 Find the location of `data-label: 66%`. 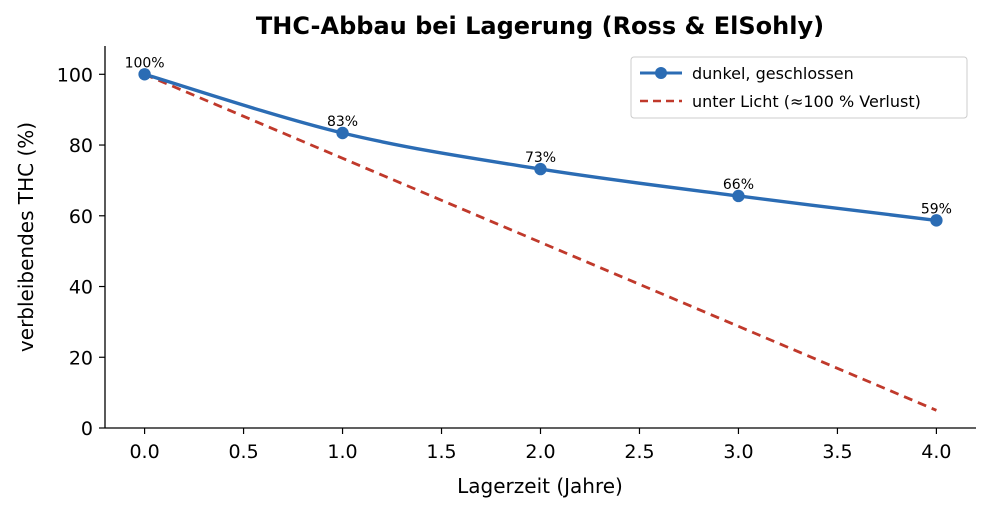

data-label: 66% is located at coordinates (738, 185).